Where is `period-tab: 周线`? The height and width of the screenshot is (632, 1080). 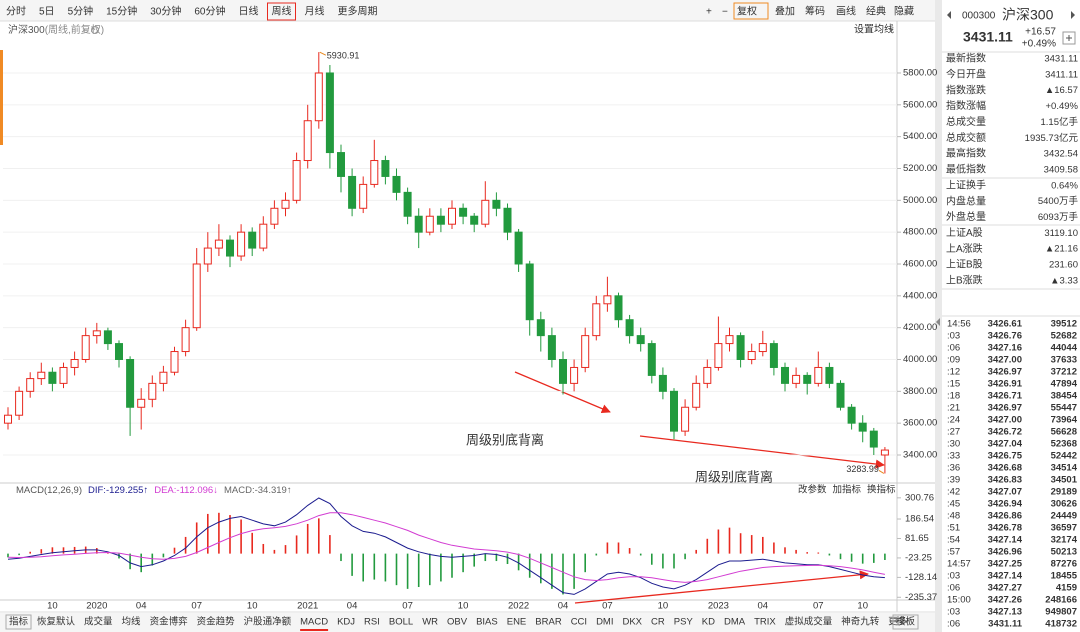 period-tab: 周线 is located at coordinates (282, 11).